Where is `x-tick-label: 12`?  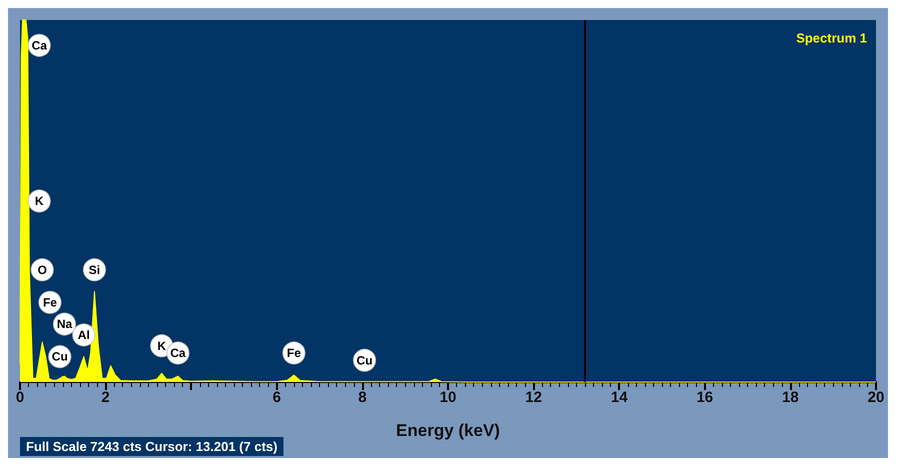
x-tick-label: 12 is located at coordinates (533, 397).